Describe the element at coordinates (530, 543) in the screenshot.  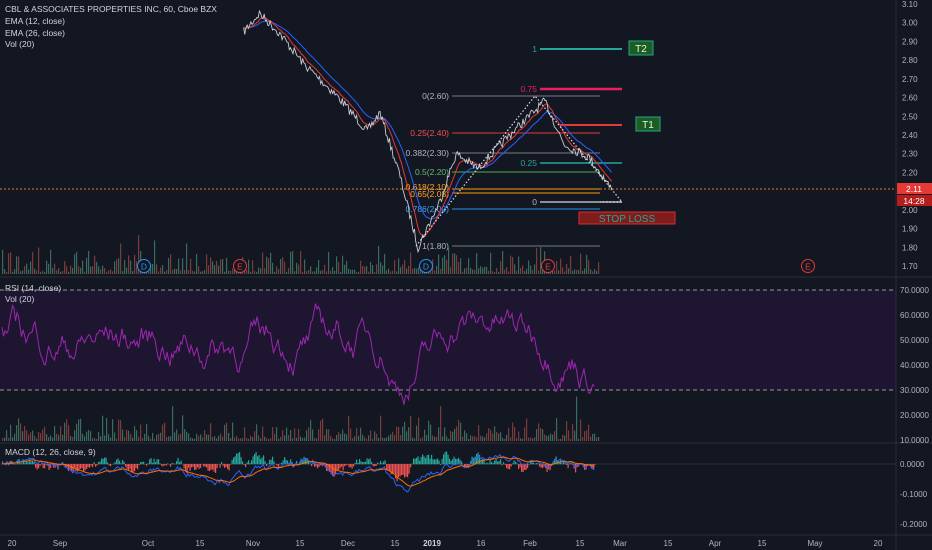
I see `time-tick: Feb` at that location.